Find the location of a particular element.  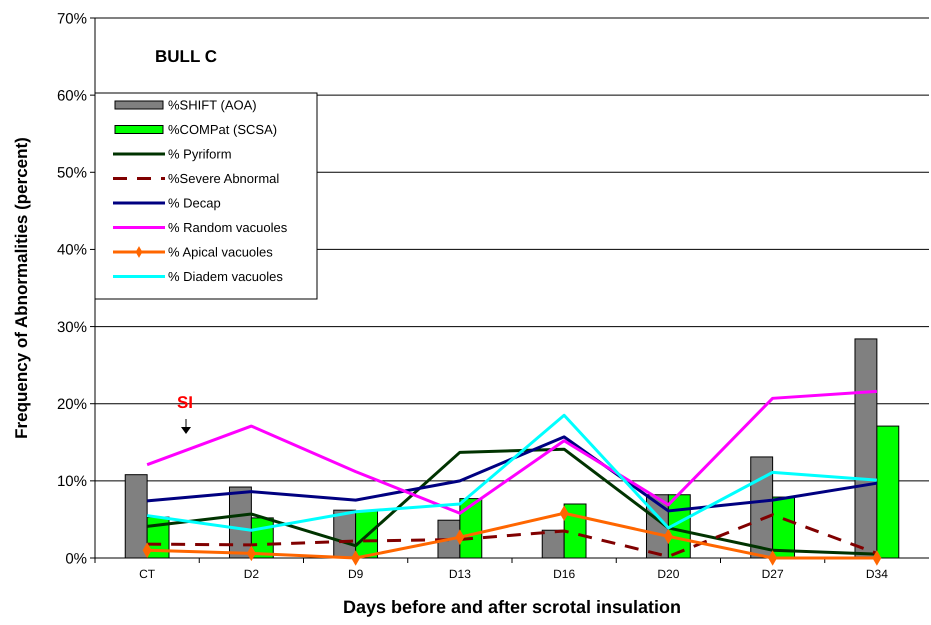

y-axis-title: Frequency of Abnormalities (percent) is located at coordinates (21, 288).